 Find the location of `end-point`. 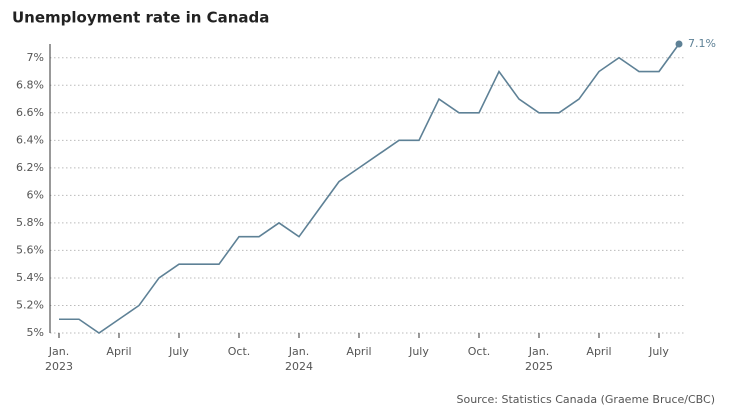

end-point is located at coordinates (679, 44).